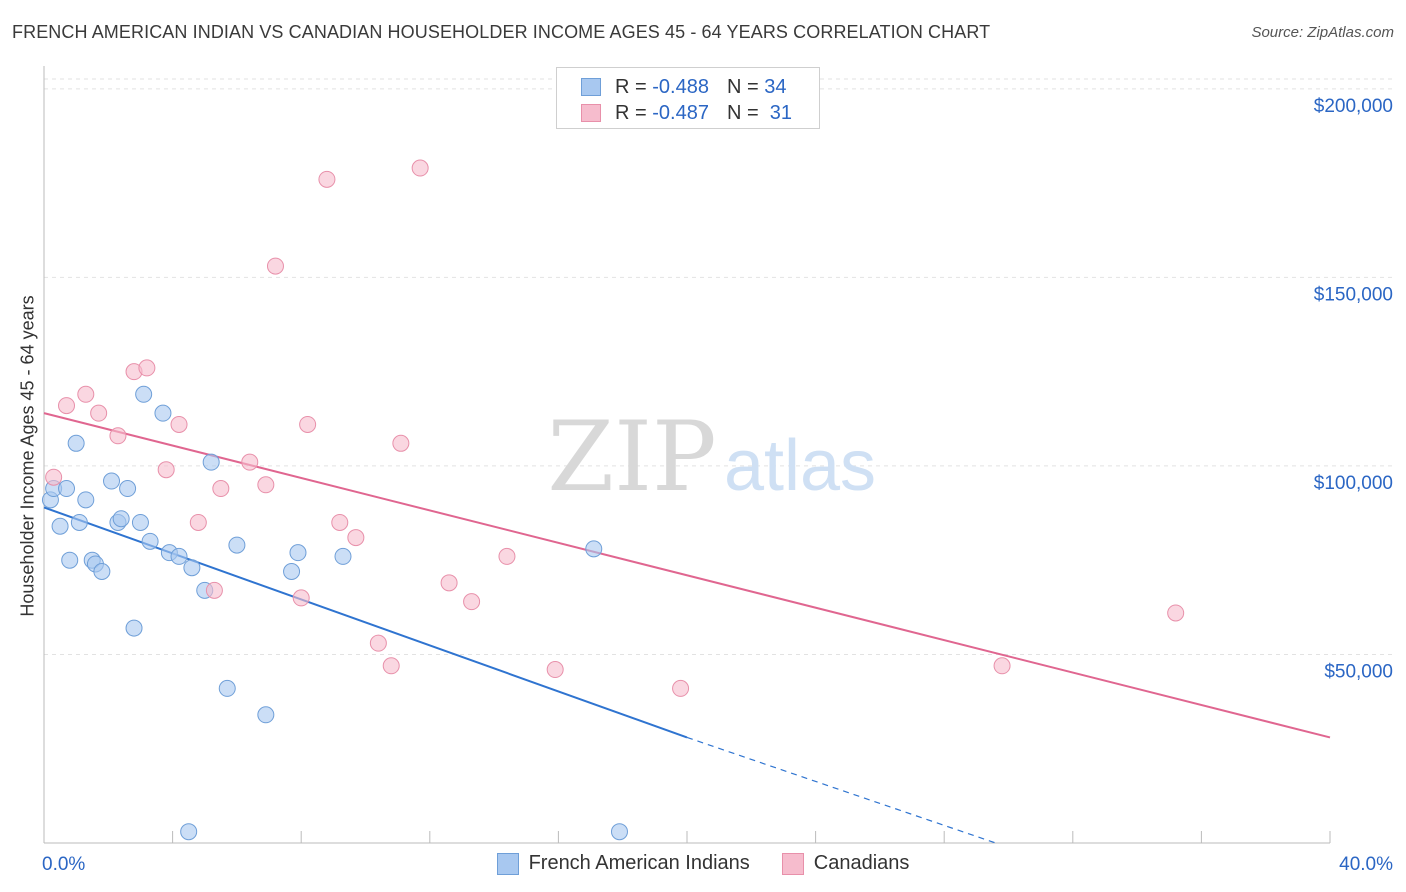  I want to click on x-tick-label: 0.0%, so click(63, 864).